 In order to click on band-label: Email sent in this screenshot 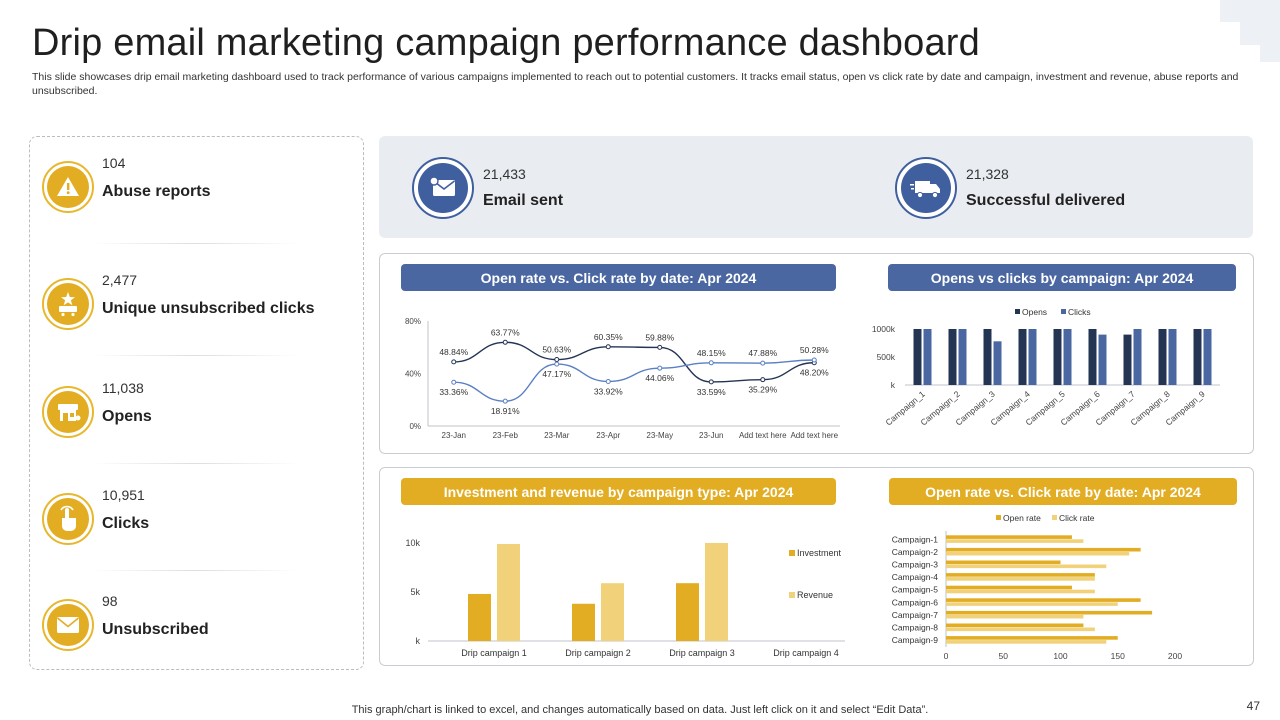, I will do `click(523, 200)`.